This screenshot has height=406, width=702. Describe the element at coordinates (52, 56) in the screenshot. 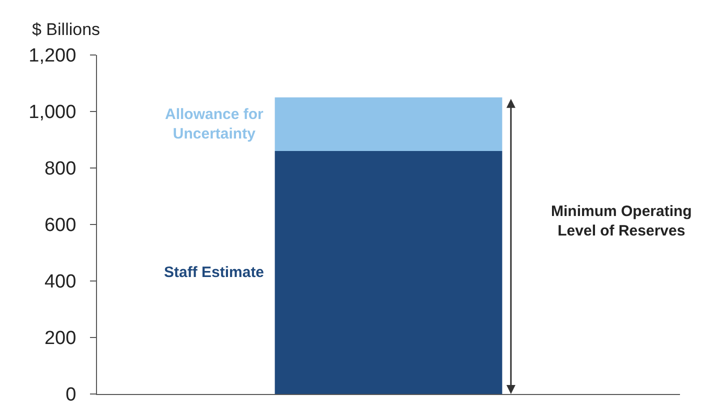

I see `y-tick-label: 1,200` at that location.